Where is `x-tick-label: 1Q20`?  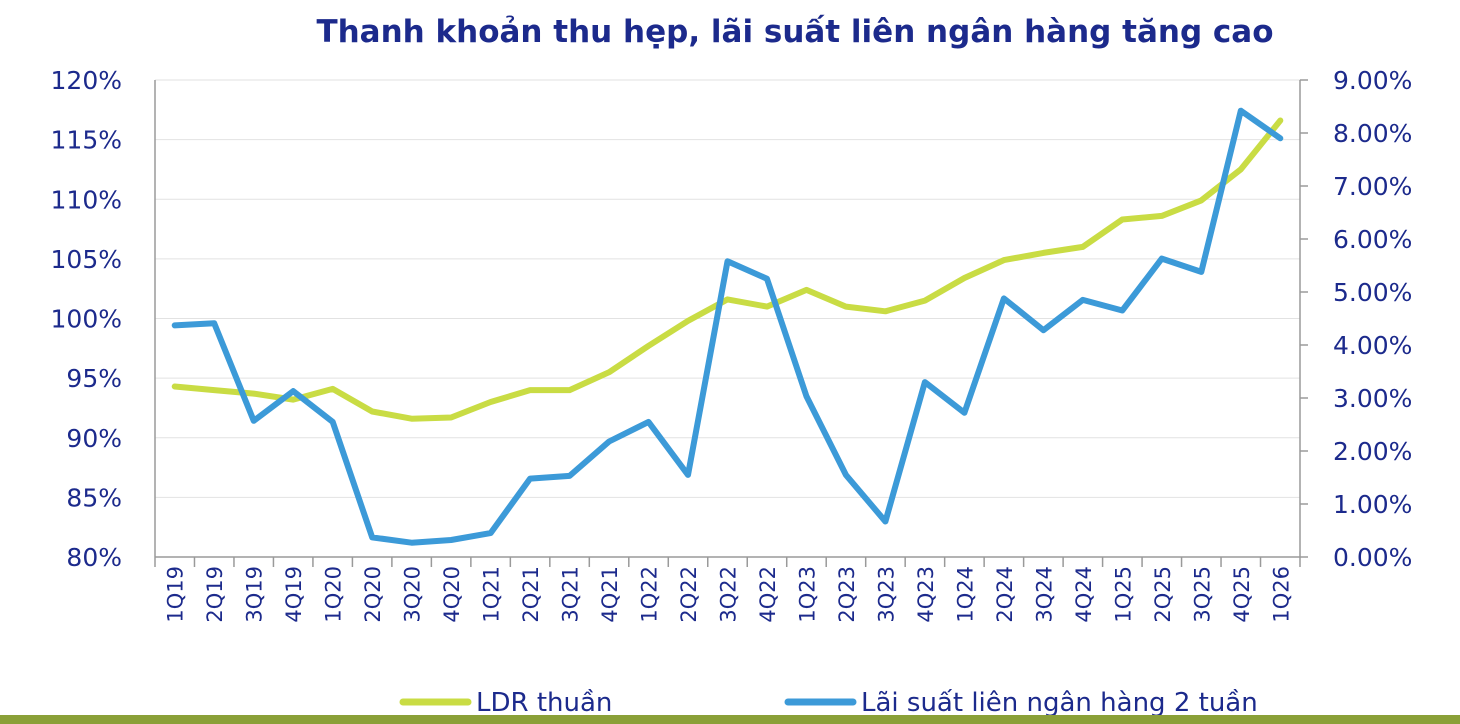 x-tick-label: 1Q20 is located at coordinates (334, 594).